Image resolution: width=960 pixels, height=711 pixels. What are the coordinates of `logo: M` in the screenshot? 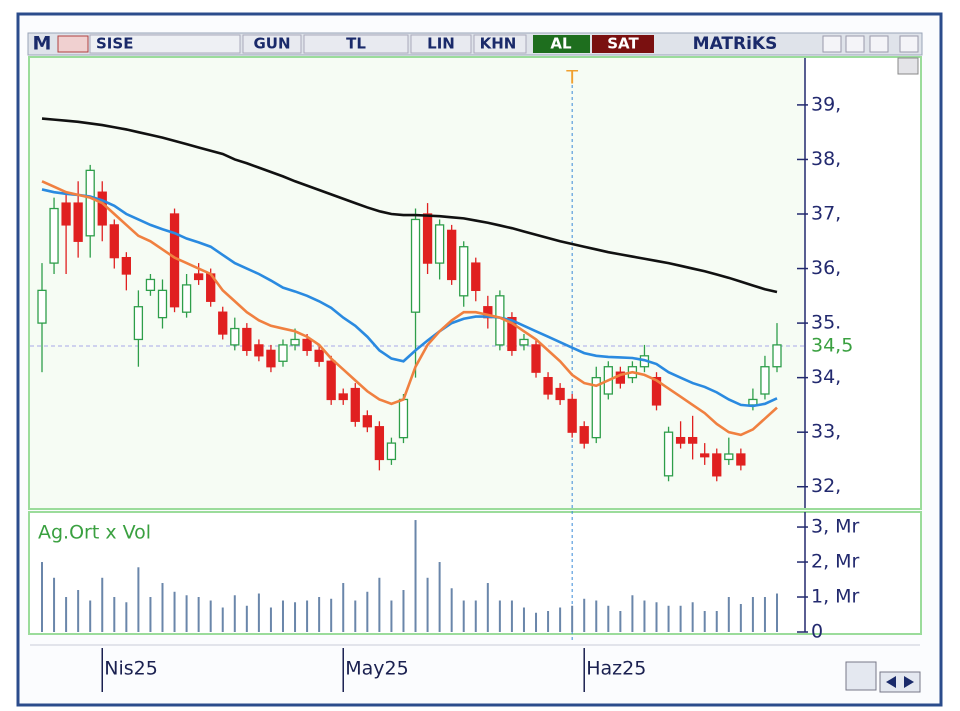 It's located at (42, 44).